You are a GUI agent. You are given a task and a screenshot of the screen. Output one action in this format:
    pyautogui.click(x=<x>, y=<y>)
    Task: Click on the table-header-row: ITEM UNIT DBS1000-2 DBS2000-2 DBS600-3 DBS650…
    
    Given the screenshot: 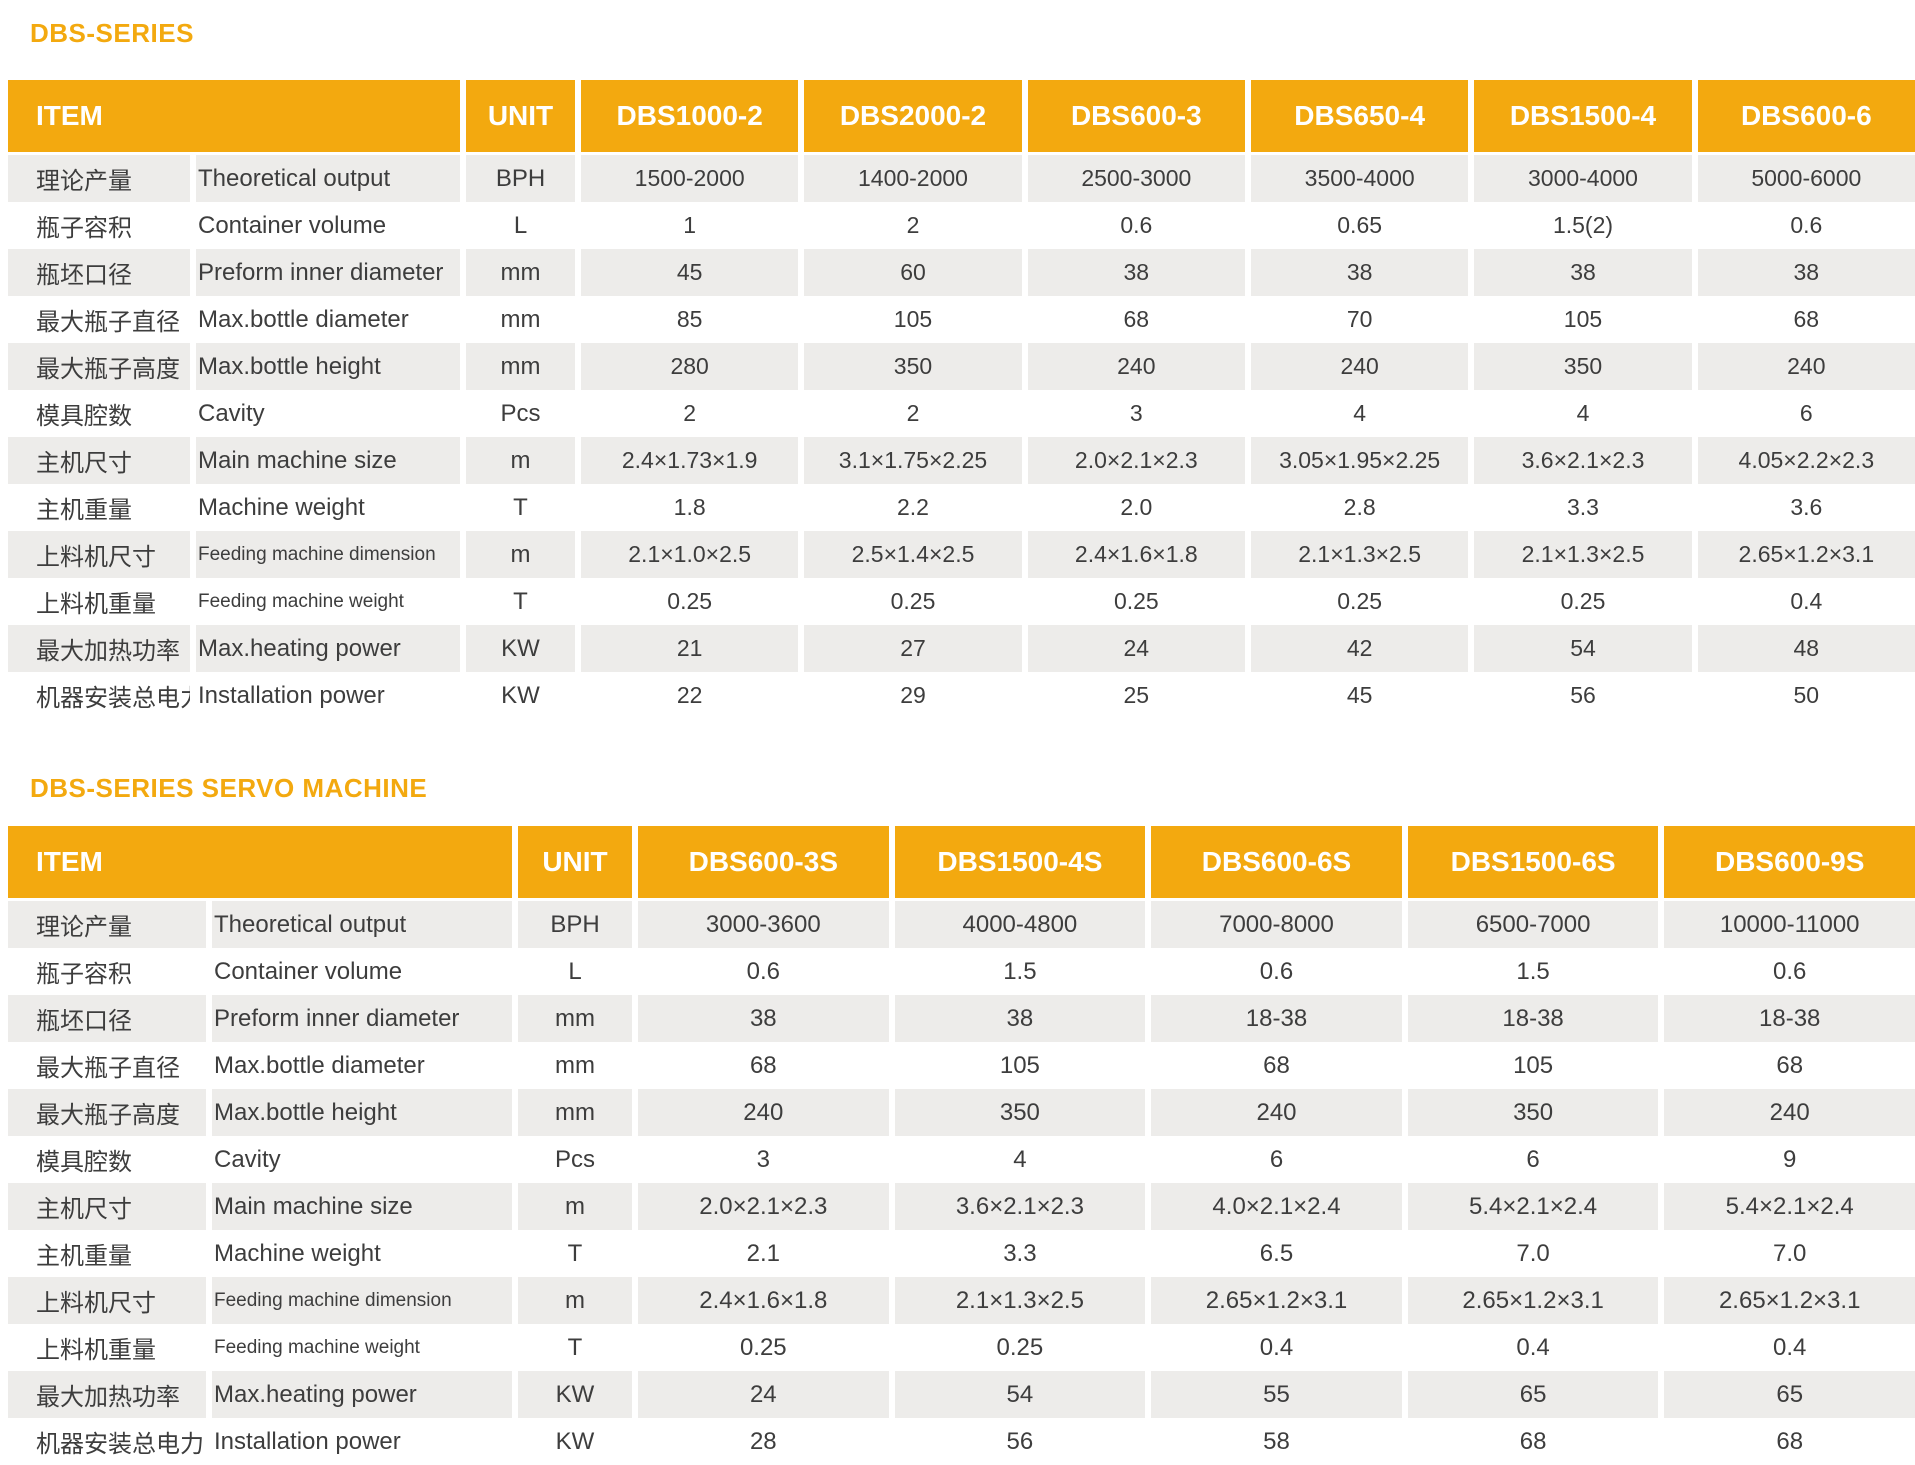 What is the action you would take?
    pyautogui.click(x=961, y=116)
    